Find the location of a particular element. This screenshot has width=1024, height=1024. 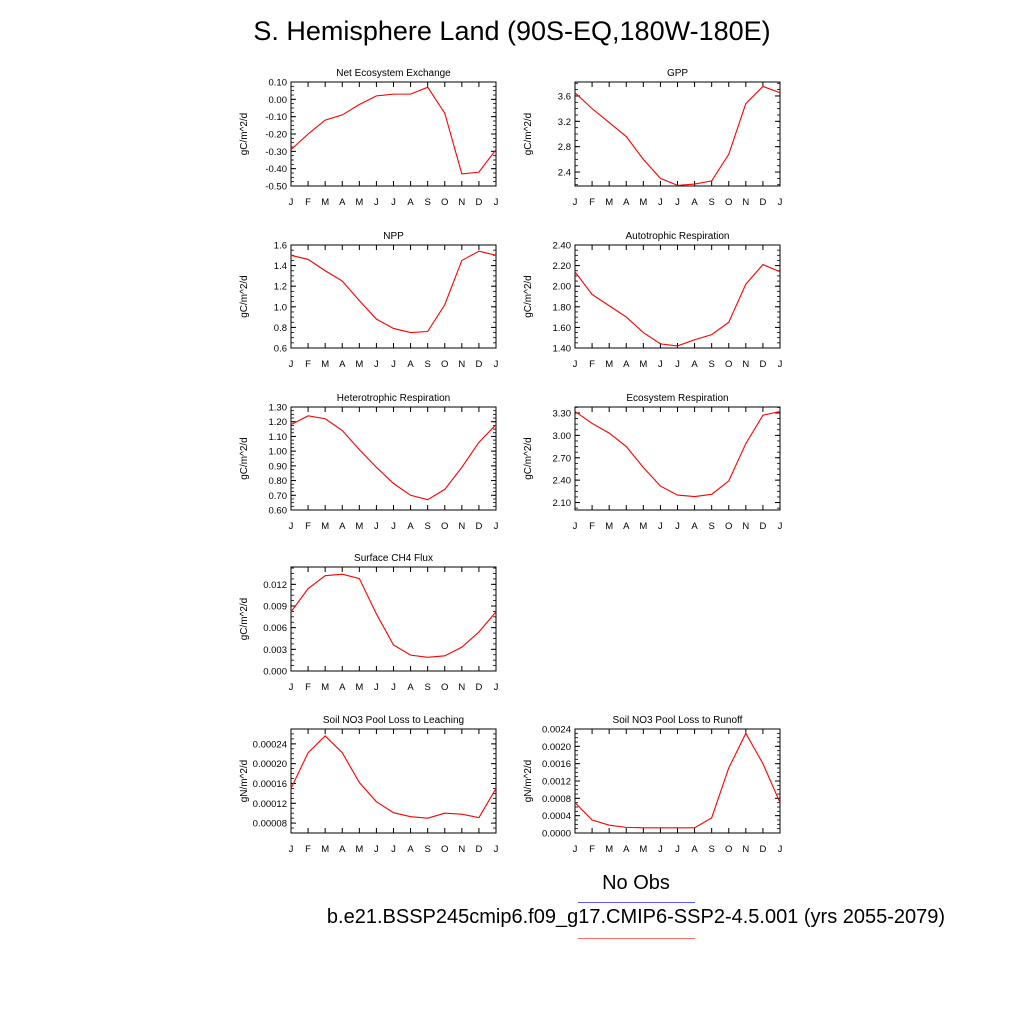

y-tick-label: 2.00 is located at coordinates (562, 287).